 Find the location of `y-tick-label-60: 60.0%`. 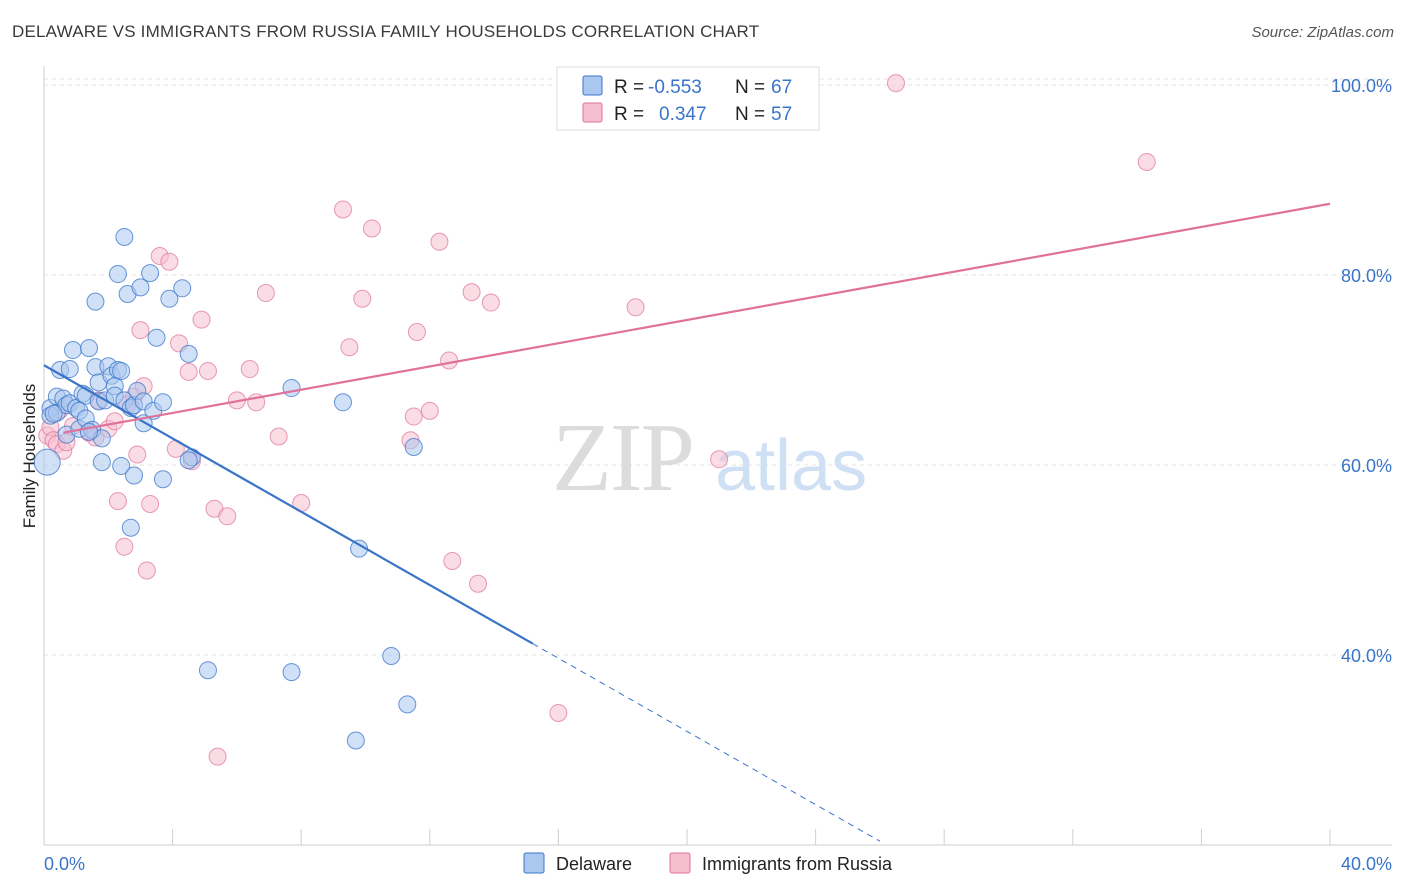

y-tick-label-60: 60.0% is located at coordinates (1366, 466).